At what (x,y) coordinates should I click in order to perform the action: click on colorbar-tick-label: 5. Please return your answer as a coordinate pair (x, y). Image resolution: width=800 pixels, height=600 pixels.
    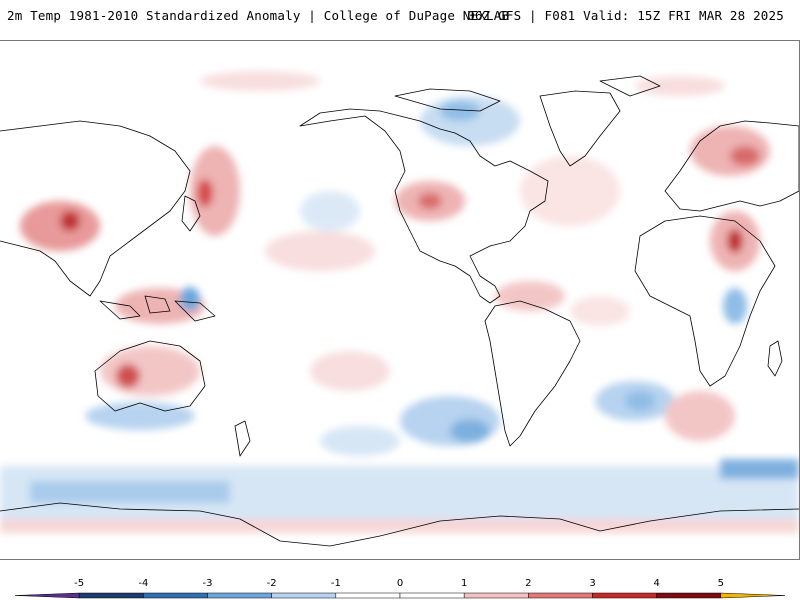
    Looking at the image, I should click on (721, 583).